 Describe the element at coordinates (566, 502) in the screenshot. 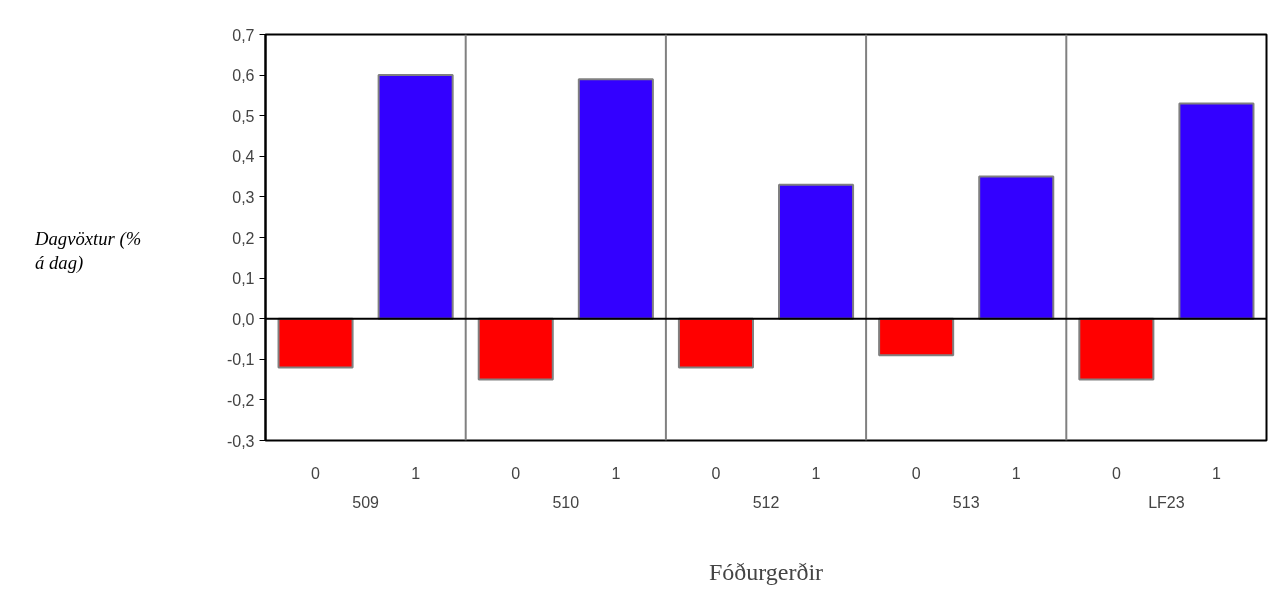

I see `text: 510` at that location.